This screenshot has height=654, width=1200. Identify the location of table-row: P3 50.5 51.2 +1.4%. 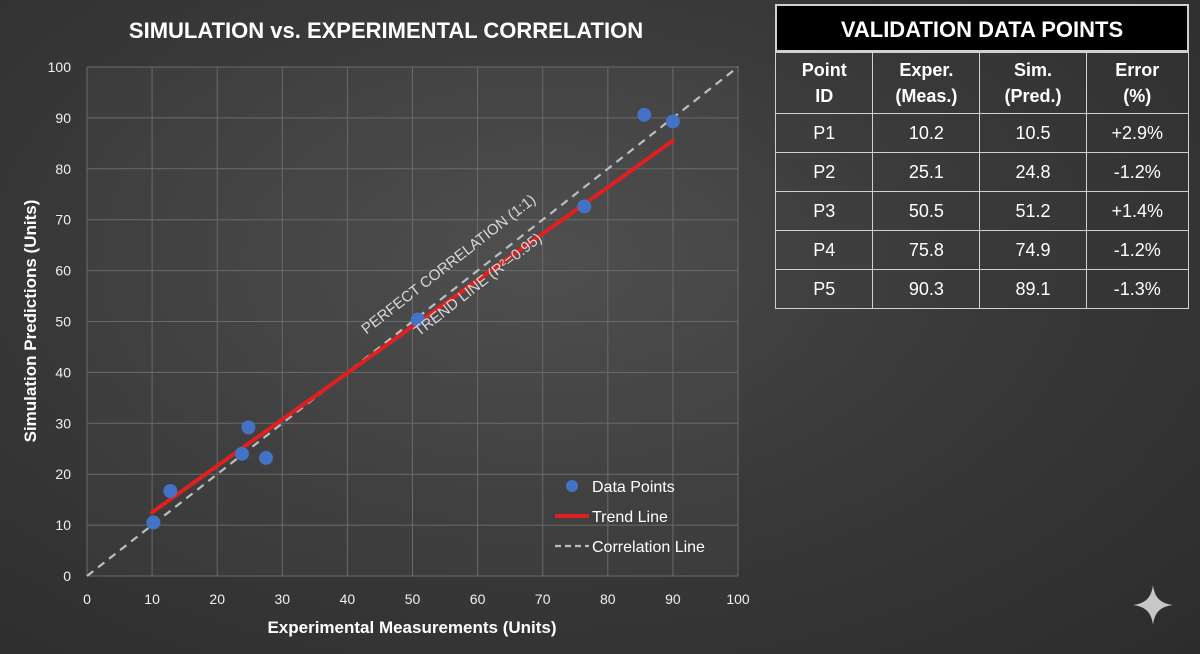
(982, 211).